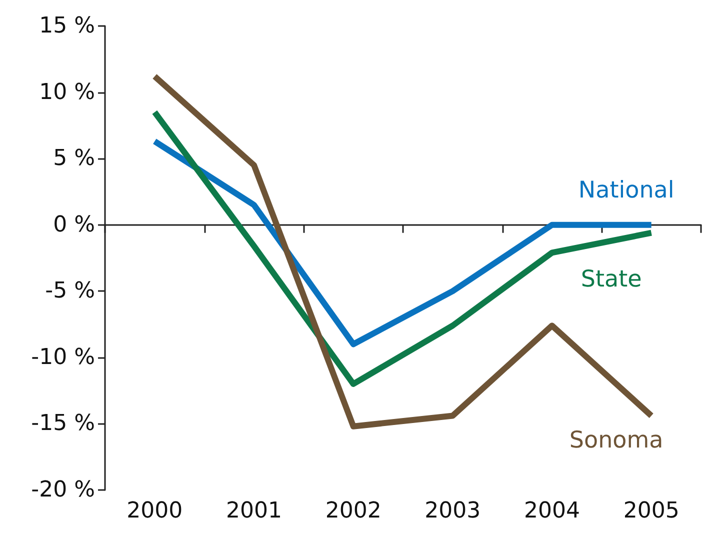  I want to click on y-tick-label: 0 %, so click(74, 225).